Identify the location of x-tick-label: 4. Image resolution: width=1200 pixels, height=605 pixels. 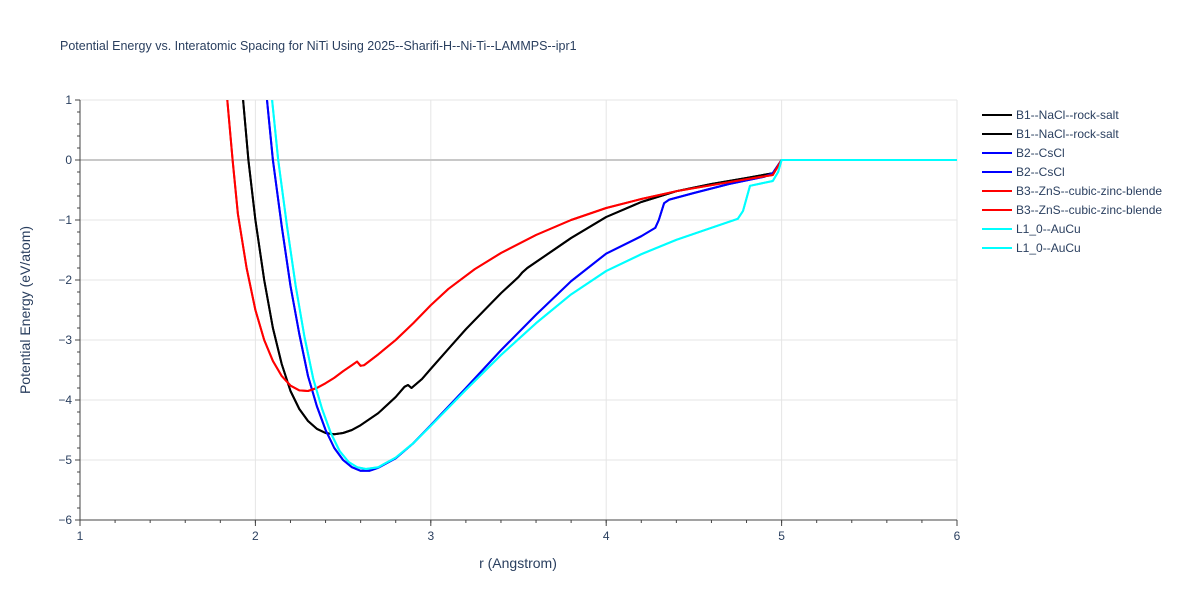
(606, 536).